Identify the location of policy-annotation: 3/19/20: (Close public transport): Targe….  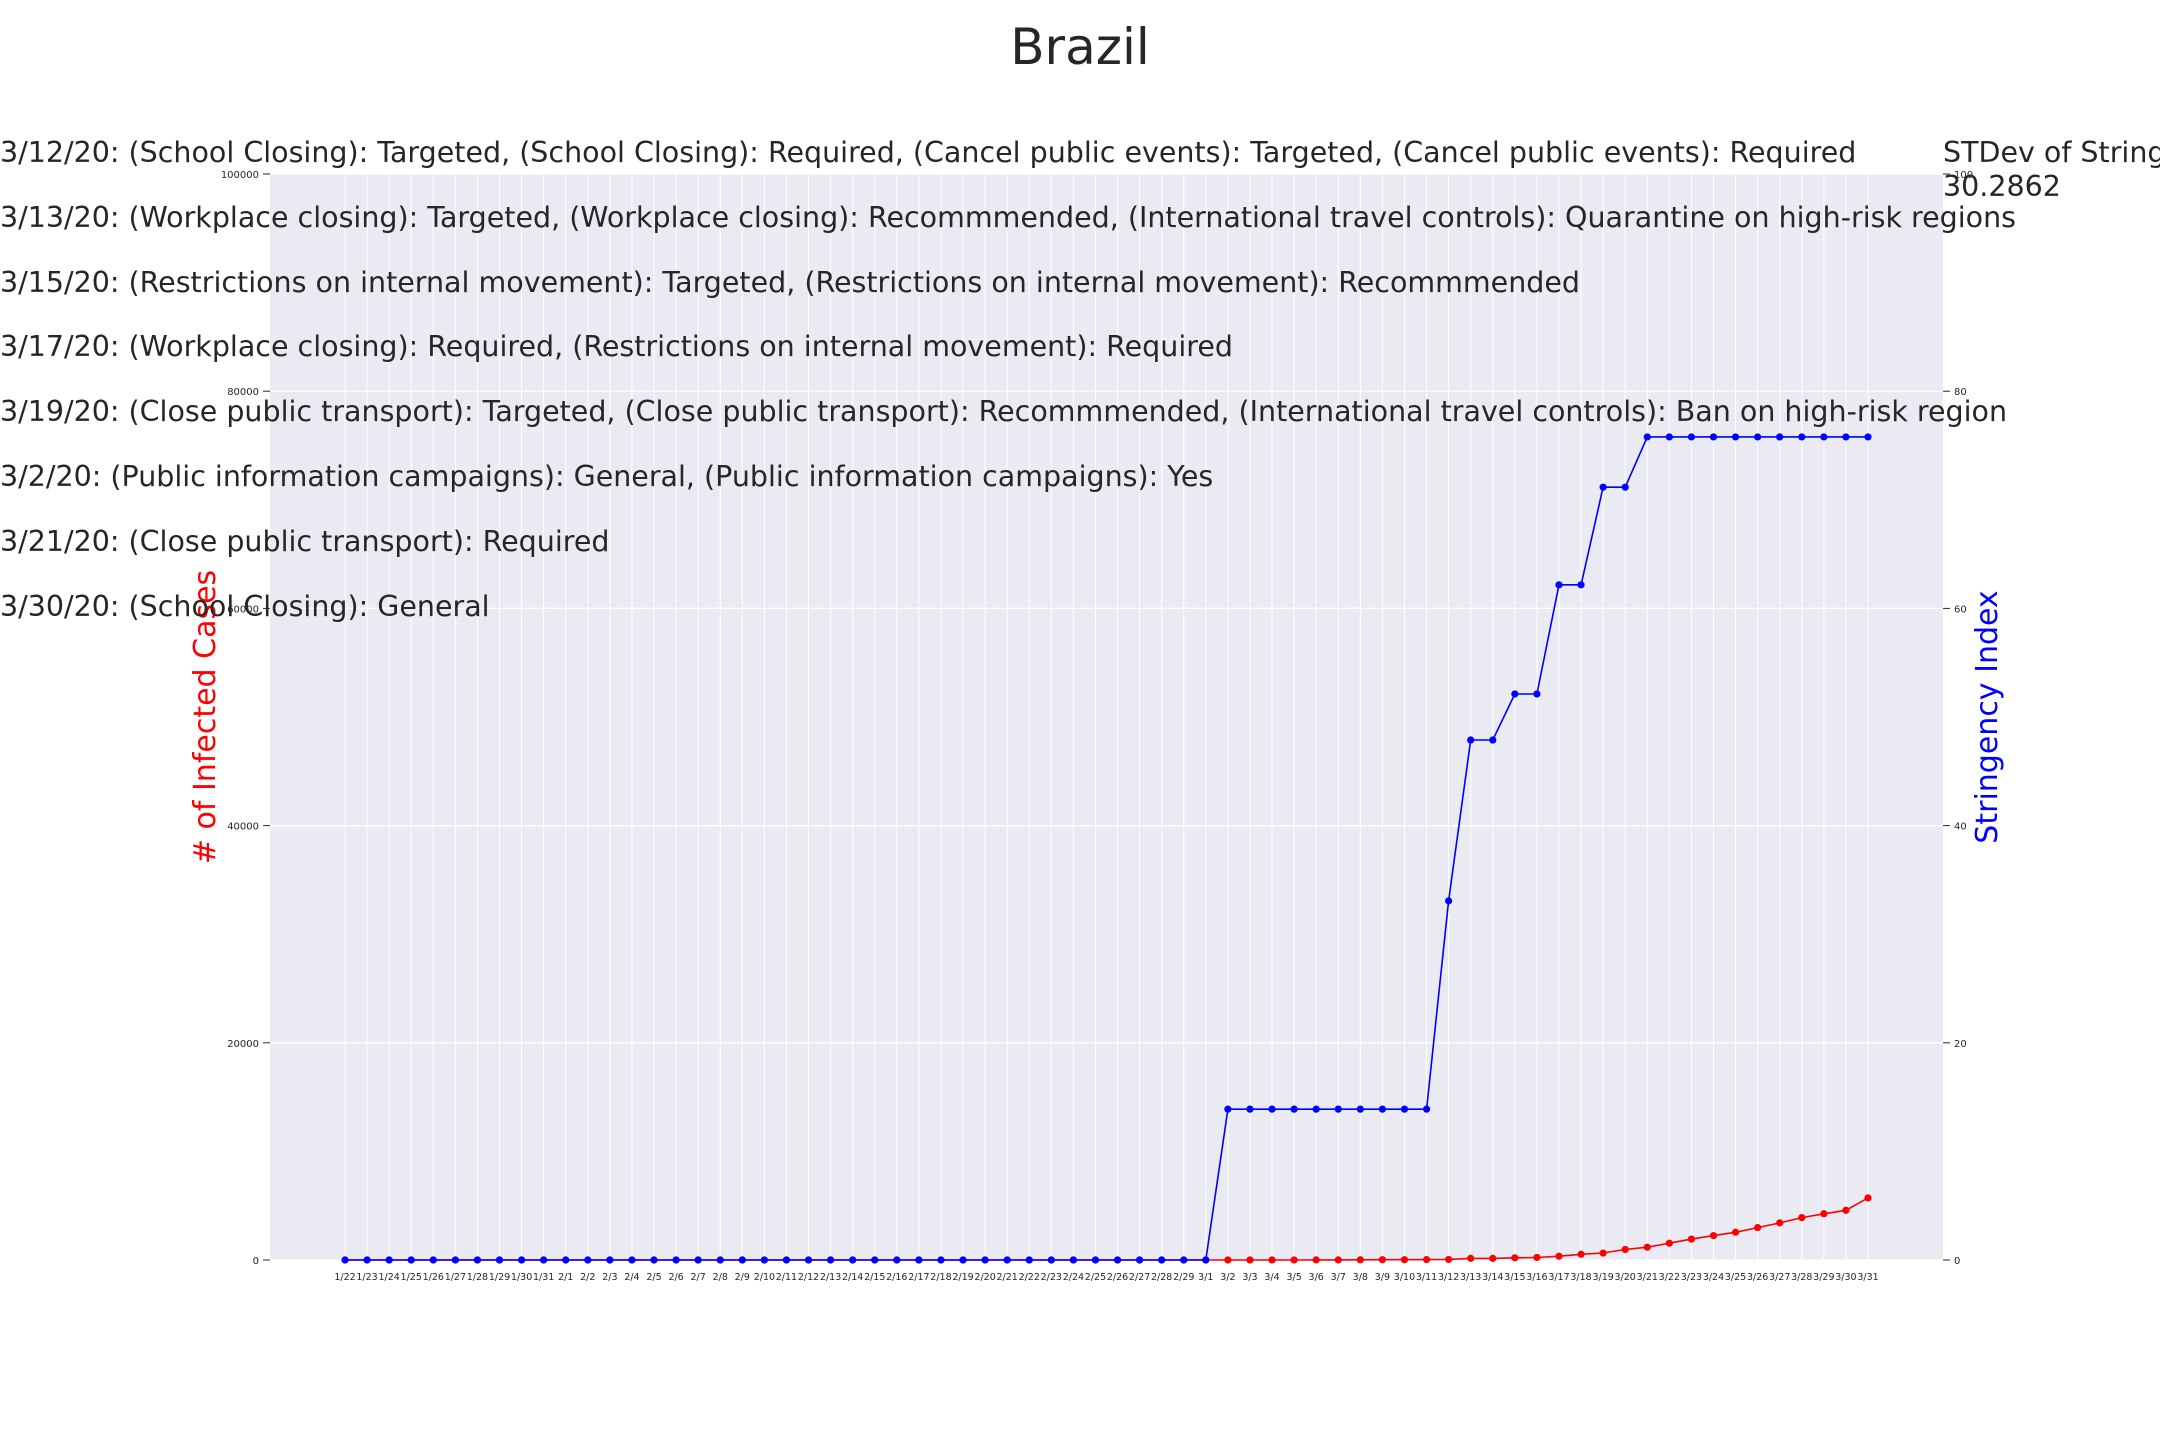
(1004, 411).